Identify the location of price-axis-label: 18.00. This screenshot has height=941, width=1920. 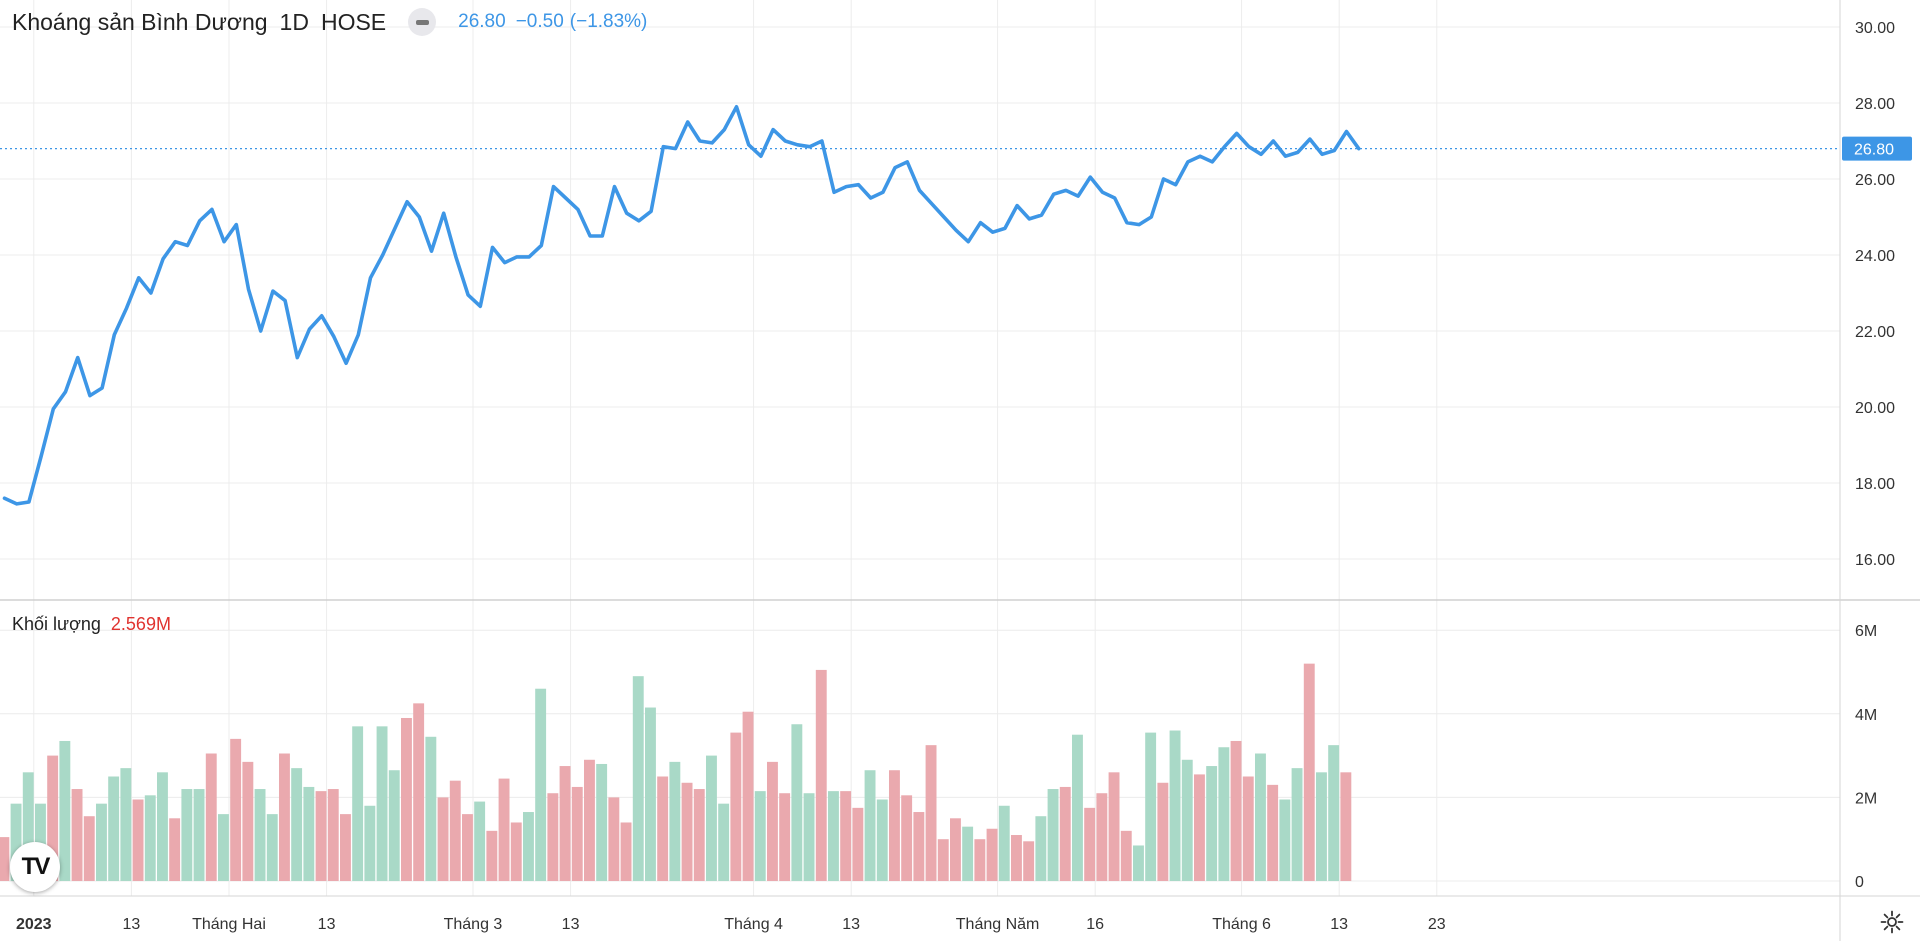
(1875, 484).